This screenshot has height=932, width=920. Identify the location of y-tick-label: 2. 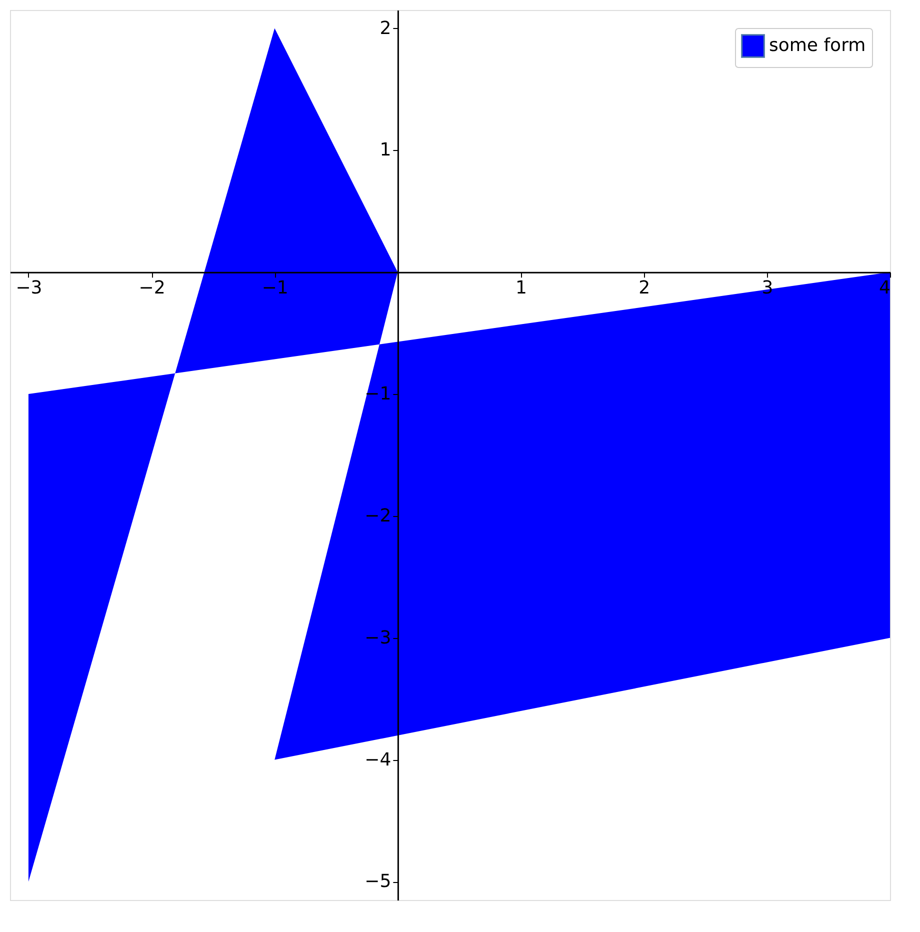
(386, 28).